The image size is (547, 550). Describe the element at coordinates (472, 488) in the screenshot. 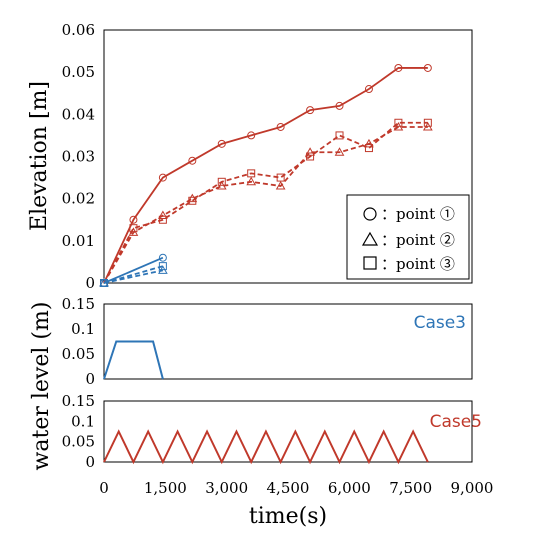

I see `x-tick-label: 9,000` at that location.